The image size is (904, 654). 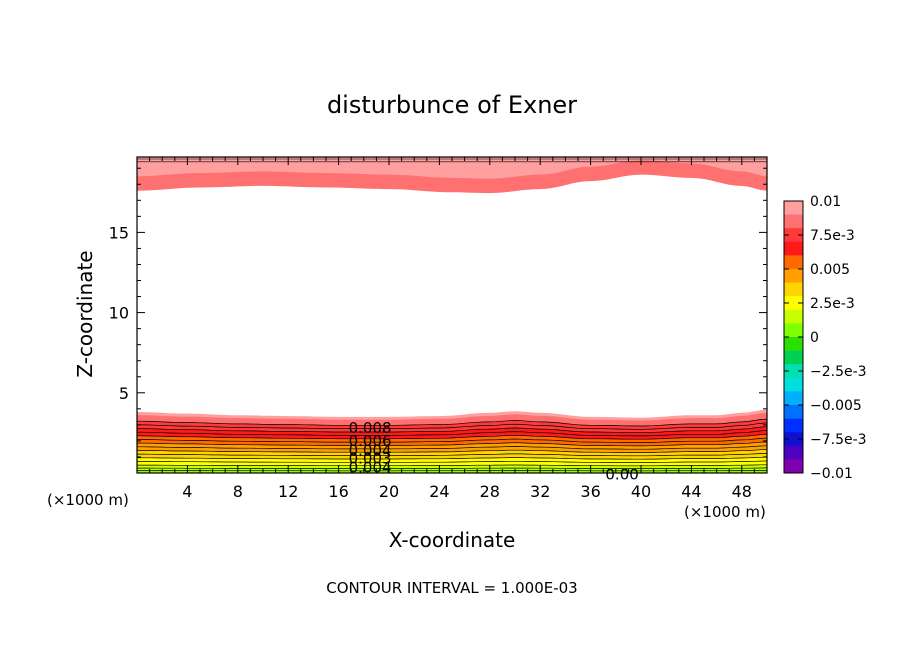 What do you see at coordinates (452, 540) in the screenshot?
I see `x-axis-label: X-coordinate` at bounding box center [452, 540].